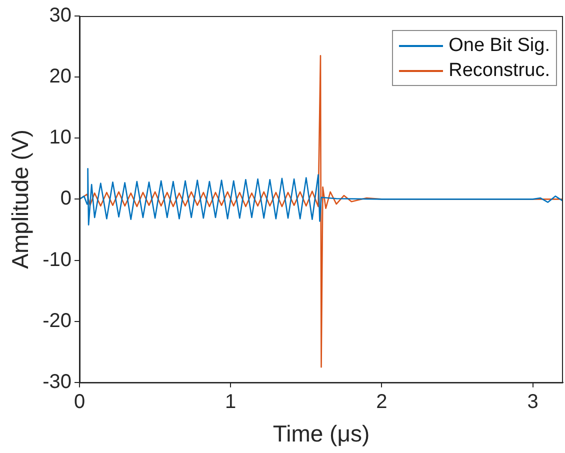 The height and width of the screenshot is (453, 565). Describe the element at coordinates (60, 15) in the screenshot. I see `y-tick-label: 30` at that location.